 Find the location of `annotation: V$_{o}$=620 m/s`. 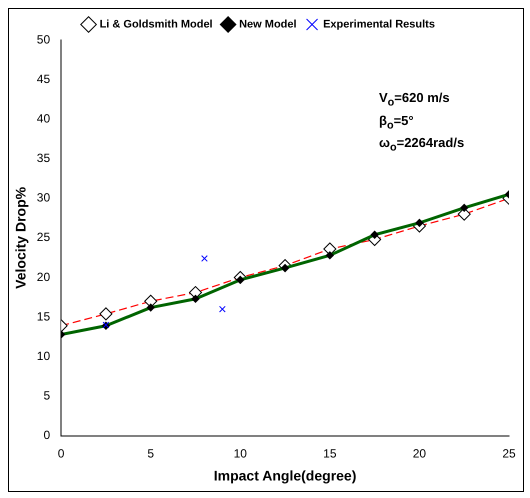

annotation: V$_{o}$=620 m/s is located at coordinates (415, 100).